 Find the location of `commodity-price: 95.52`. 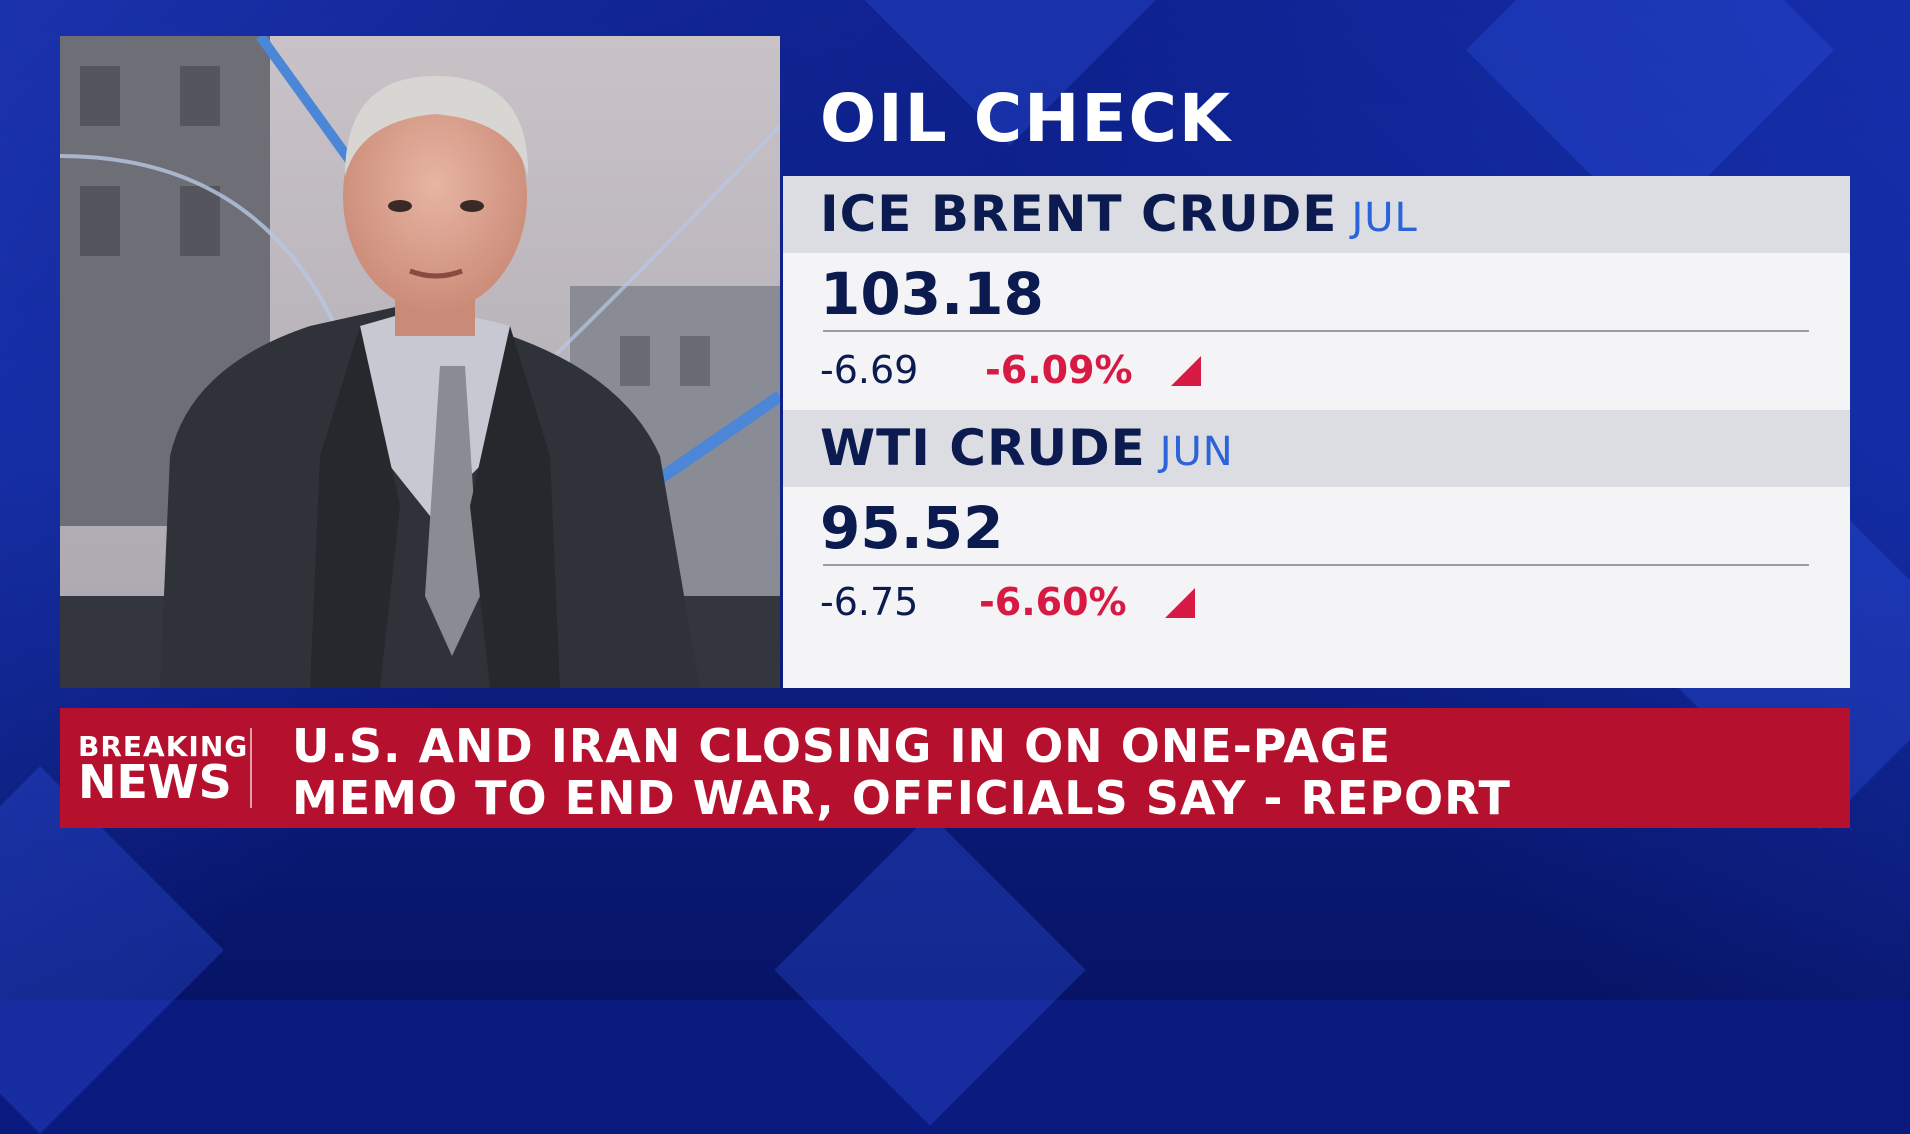

commodity-price: 95.52 is located at coordinates (912, 528).